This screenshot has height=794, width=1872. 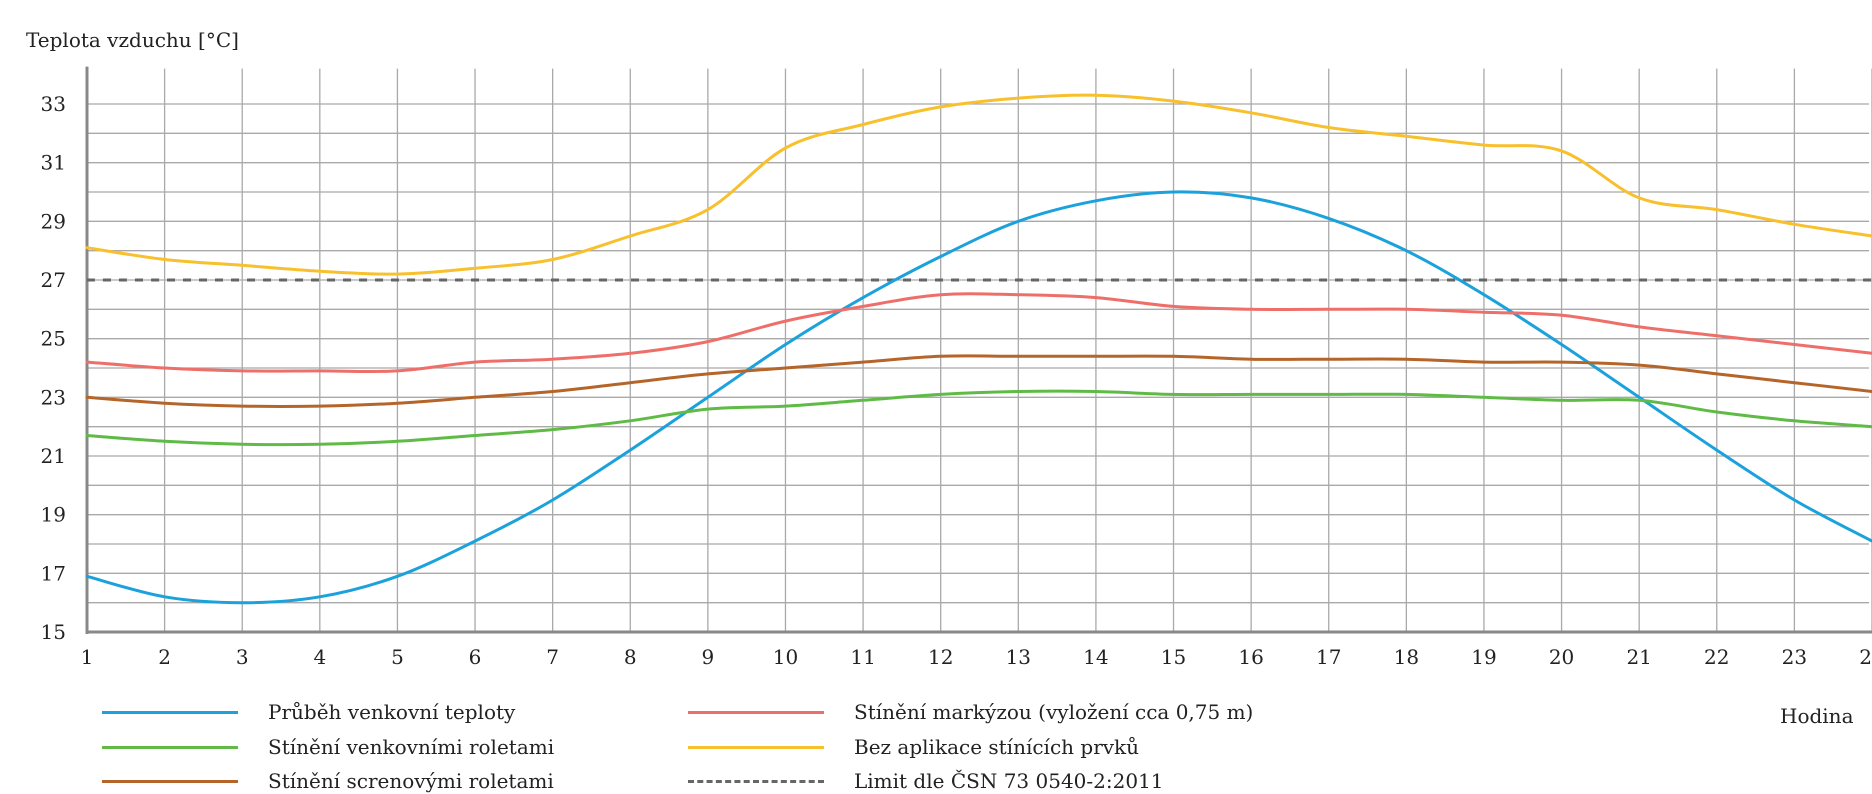 I want to click on x-tick-label: 6, so click(x=475, y=657).